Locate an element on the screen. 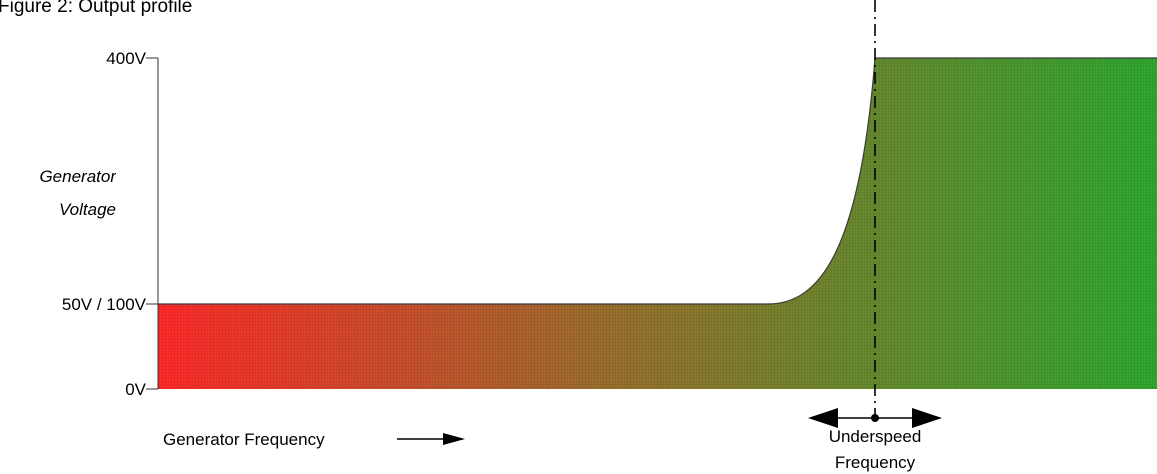 The height and width of the screenshot is (474, 1157). y-tick-label-400: 400V is located at coordinates (126, 58).